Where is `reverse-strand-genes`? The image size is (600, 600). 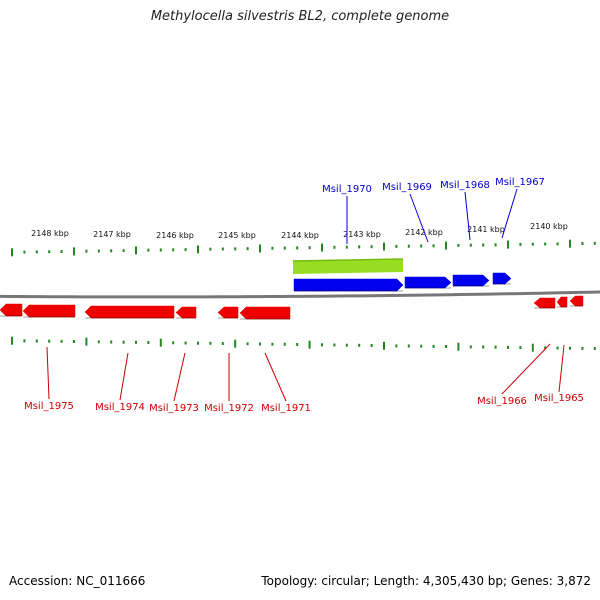 reverse-strand-genes is located at coordinates (292, 307).